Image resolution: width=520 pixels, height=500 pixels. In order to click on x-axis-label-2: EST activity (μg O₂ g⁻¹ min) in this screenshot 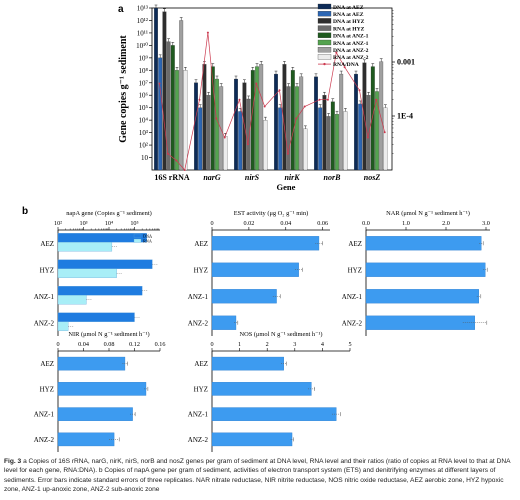, I will do `click(271, 213)`.